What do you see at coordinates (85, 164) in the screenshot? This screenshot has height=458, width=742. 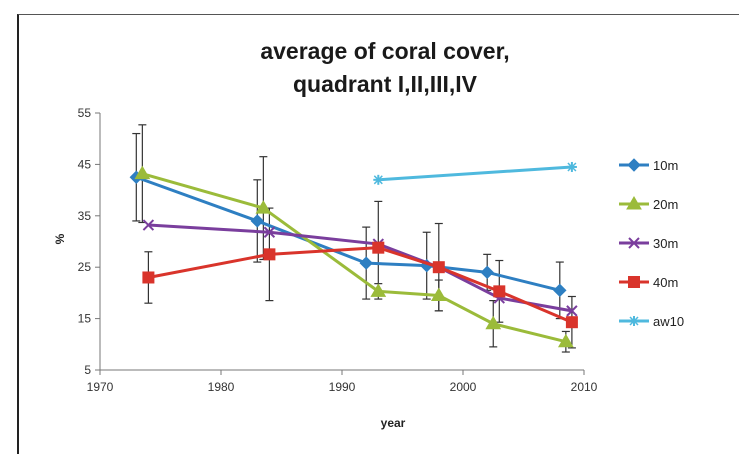 I see `y-tick-label: 45` at bounding box center [85, 164].